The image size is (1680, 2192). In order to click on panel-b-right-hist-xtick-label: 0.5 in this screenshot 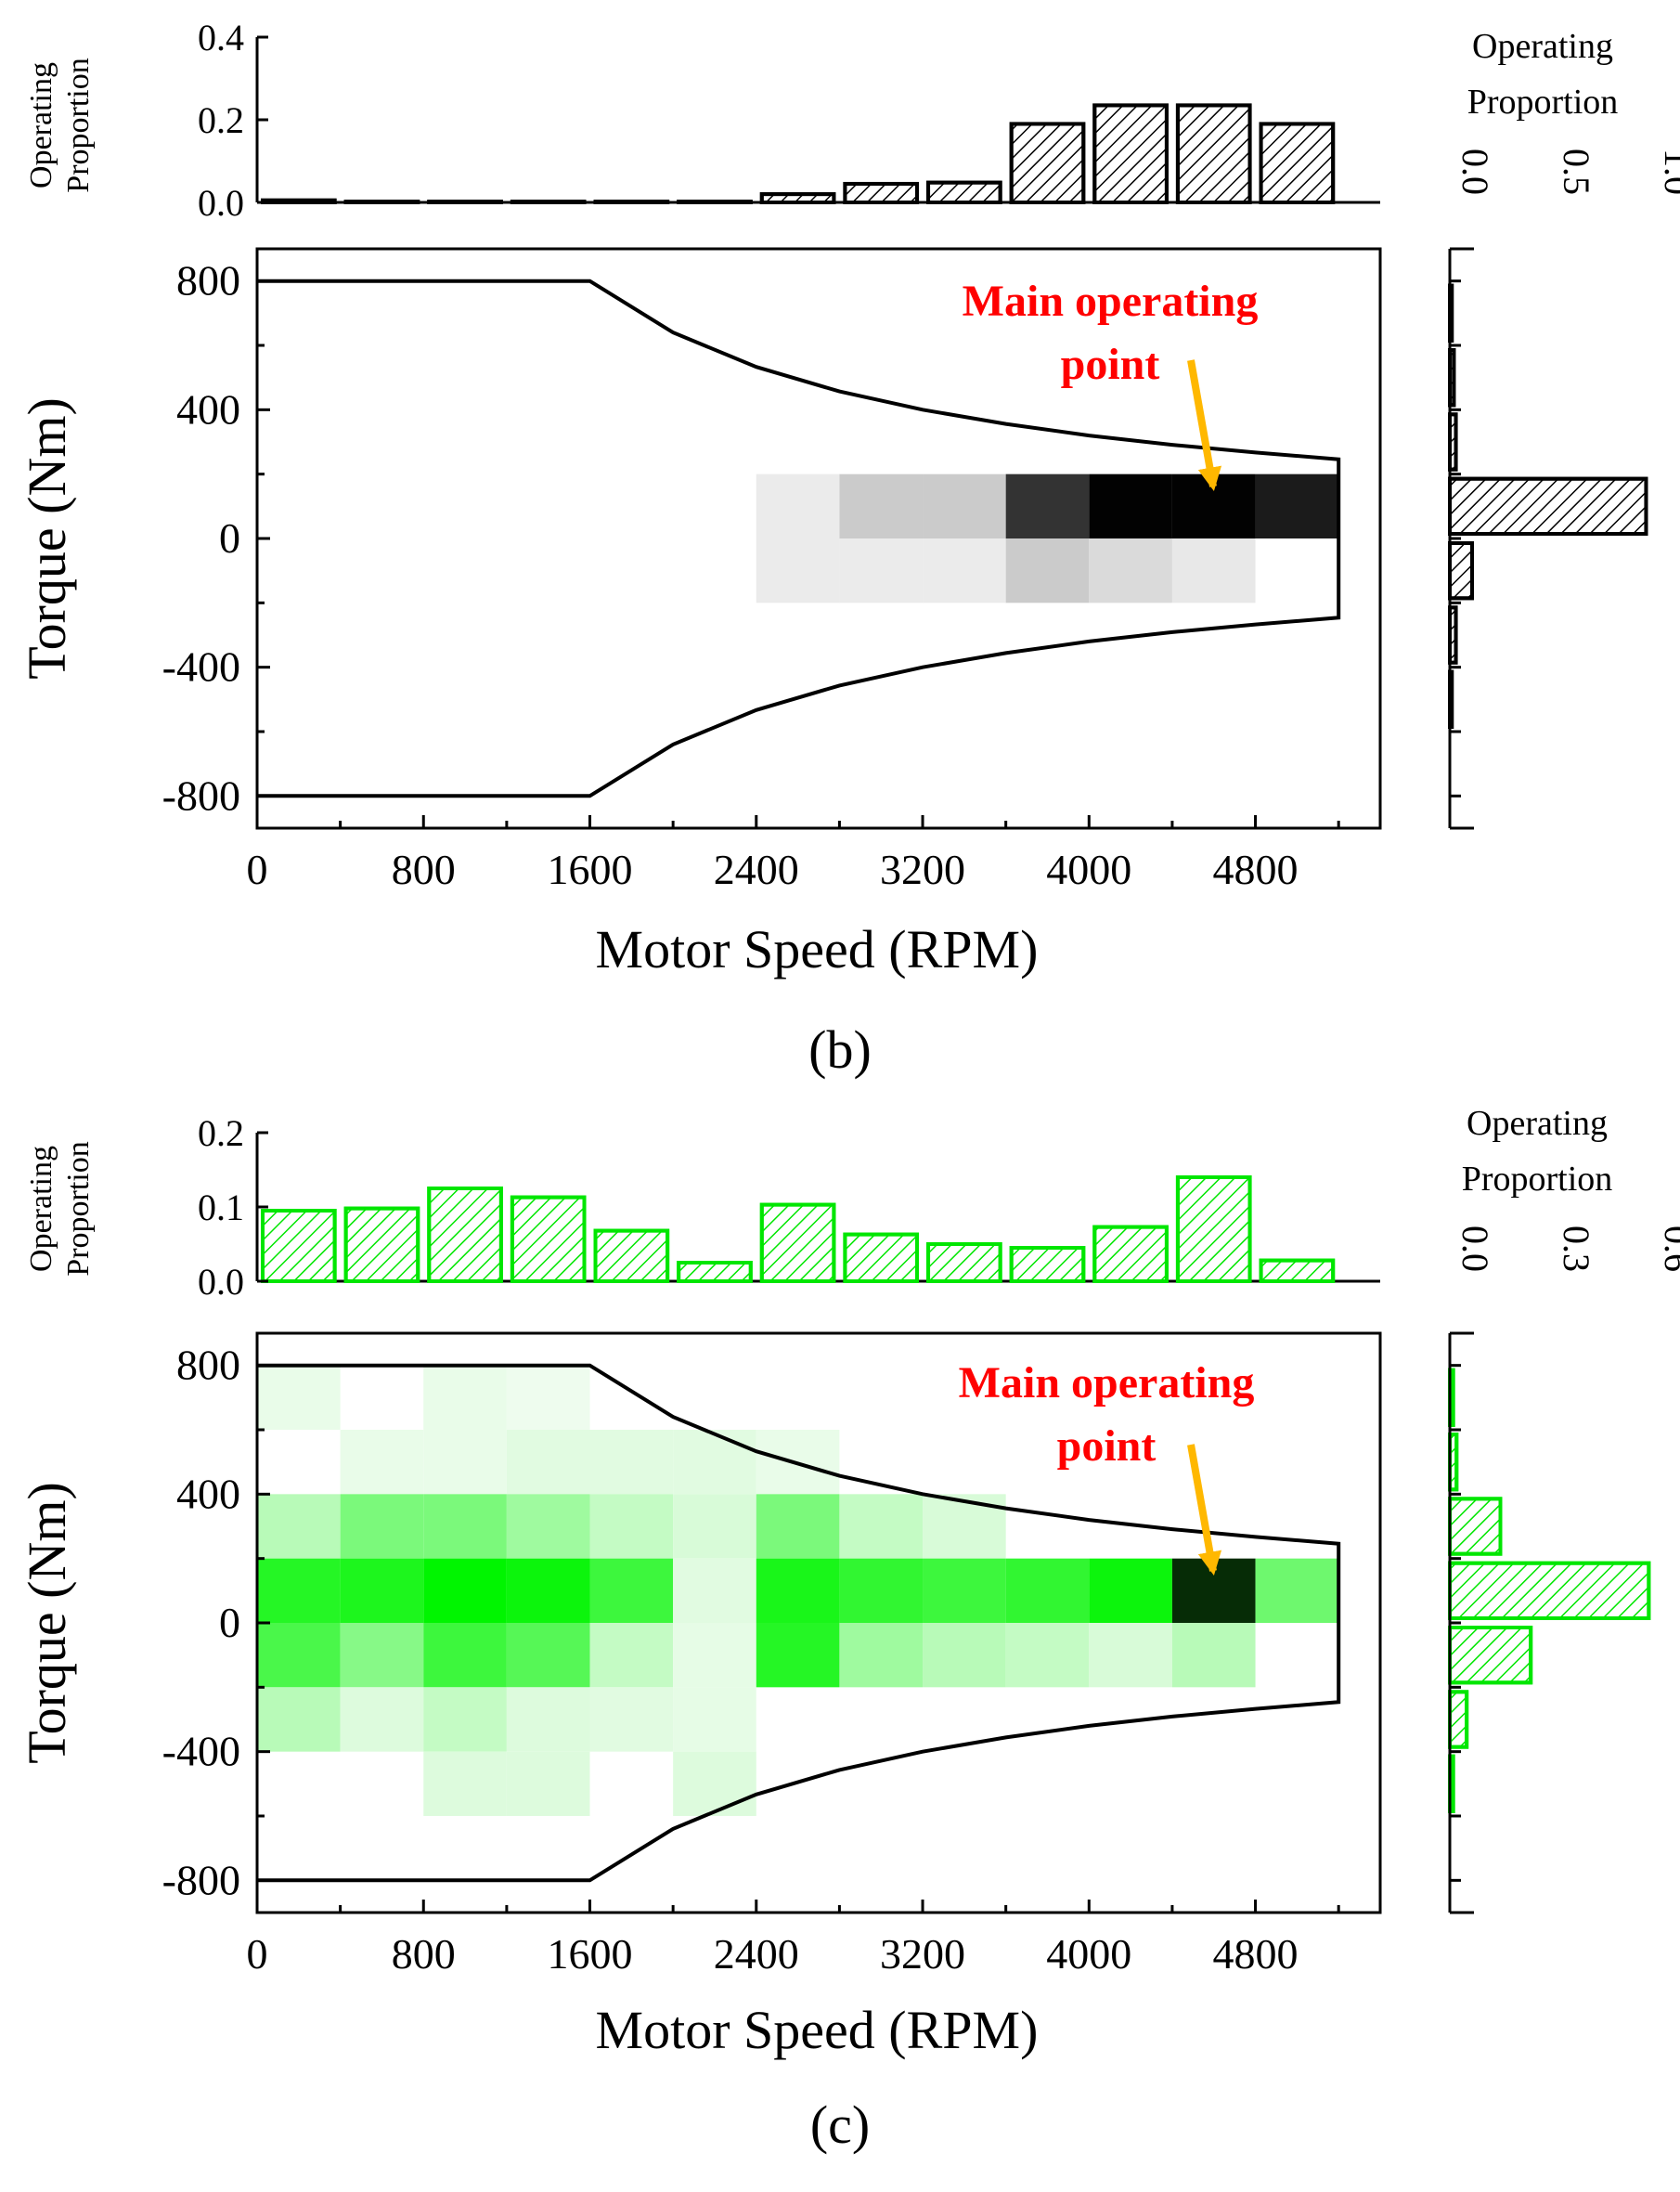, I will do `click(1576, 172)`.